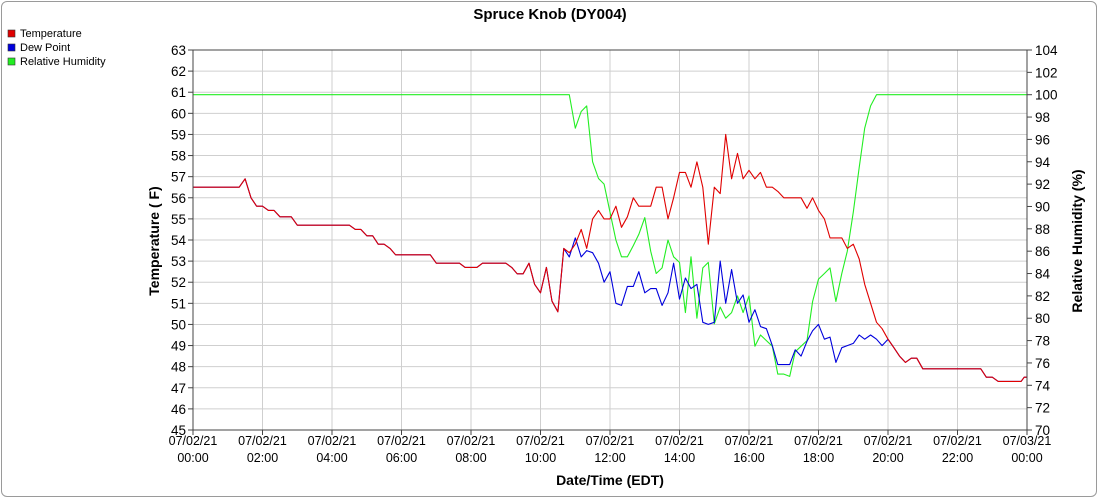 Image resolution: width=1100 pixels, height=500 pixels. I want to click on left-y-axis-label: Temperature ( F), so click(154, 240).